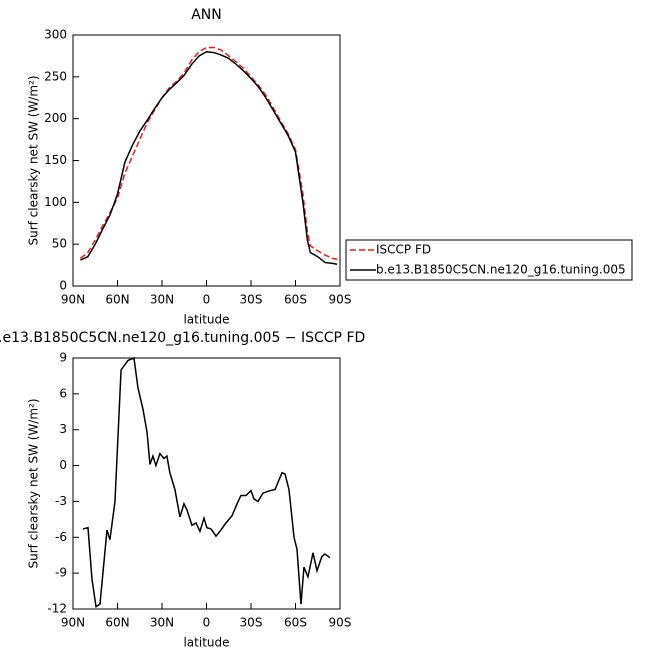 The width and height of the screenshot is (658, 658). What do you see at coordinates (55, 76) in the screenshot?
I see `y-tick-label: 250` at bounding box center [55, 76].